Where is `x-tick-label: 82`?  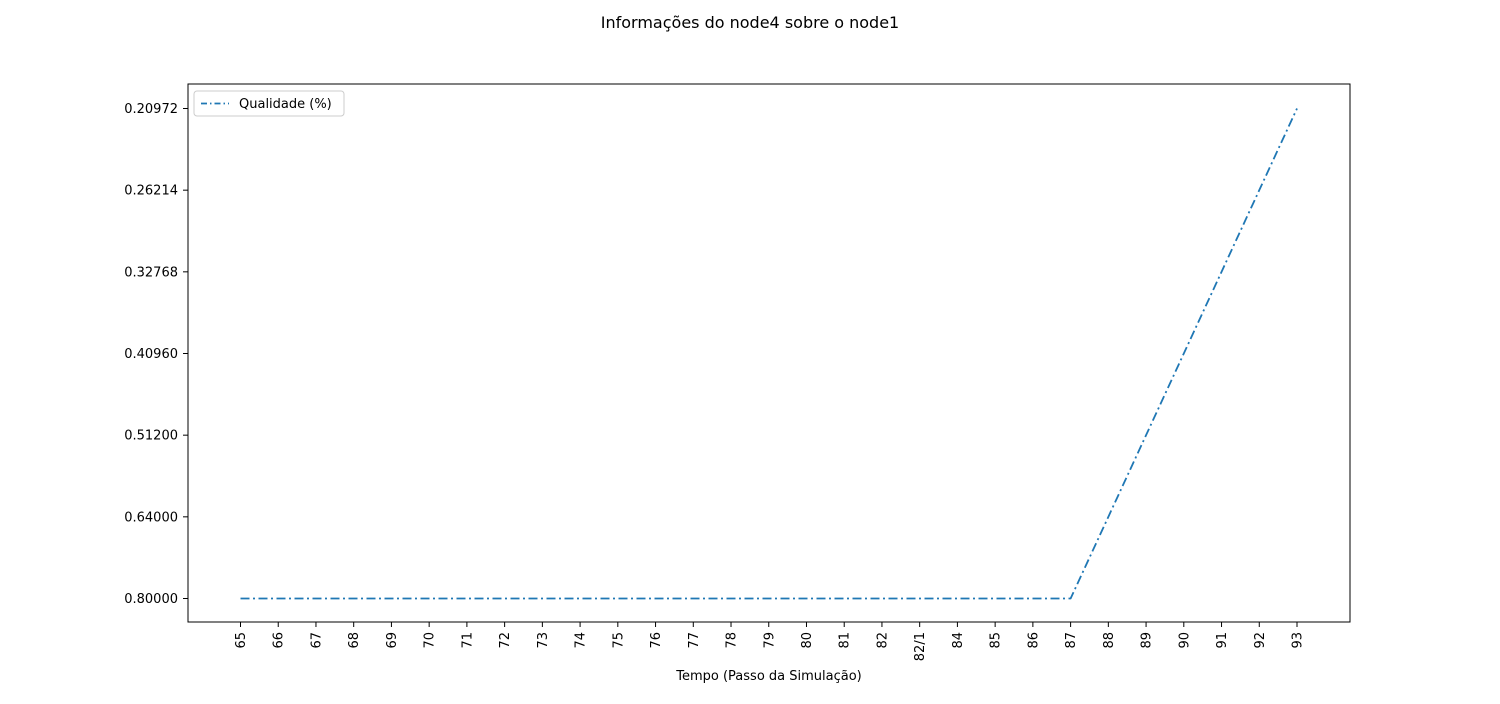 x-tick-label: 82 is located at coordinates (882, 640).